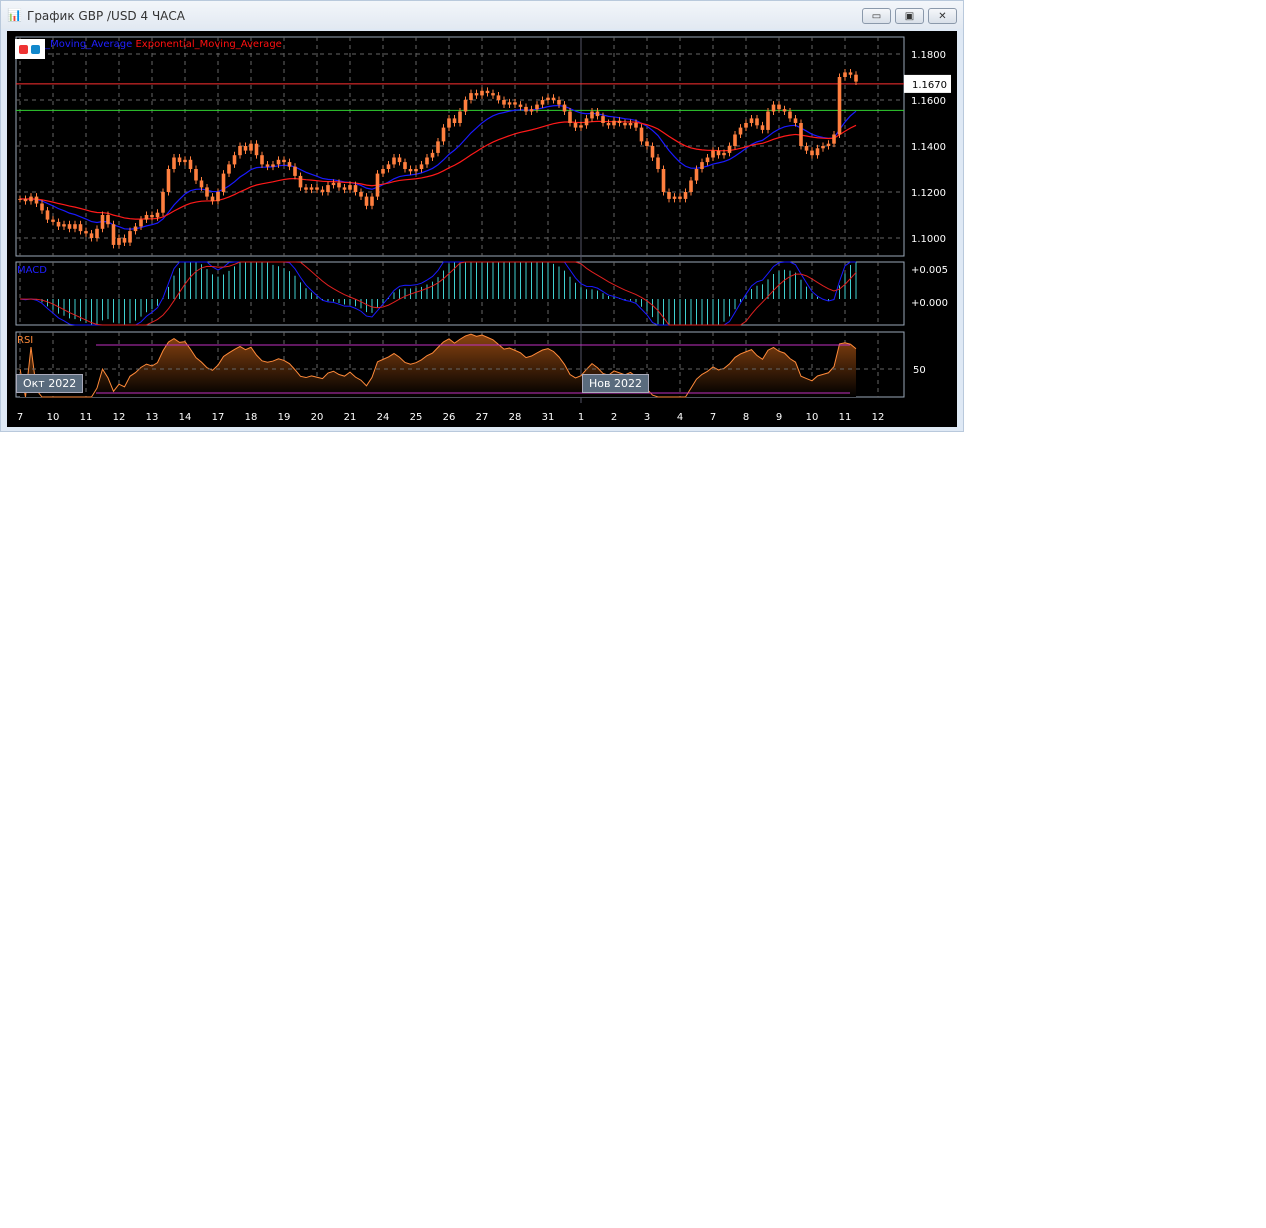 The image size is (1266, 1228). What do you see at coordinates (929, 270) in the screenshot?
I see `macd-tick-label: +0.005` at bounding box center [929, 270].